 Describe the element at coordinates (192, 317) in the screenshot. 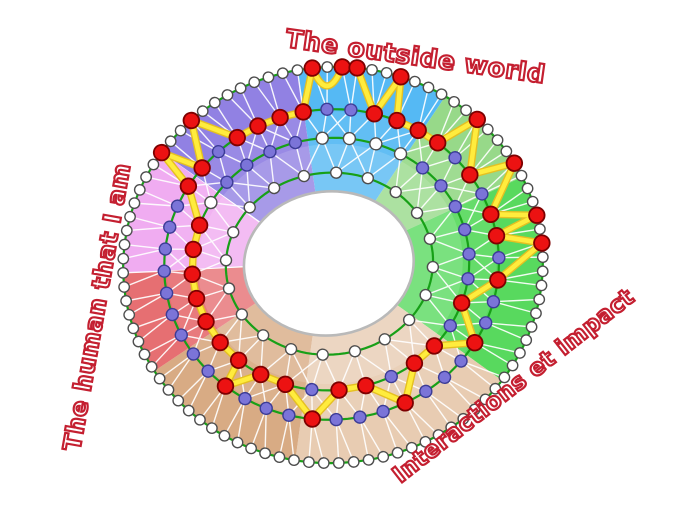

I see `sector-salmon` at that location.